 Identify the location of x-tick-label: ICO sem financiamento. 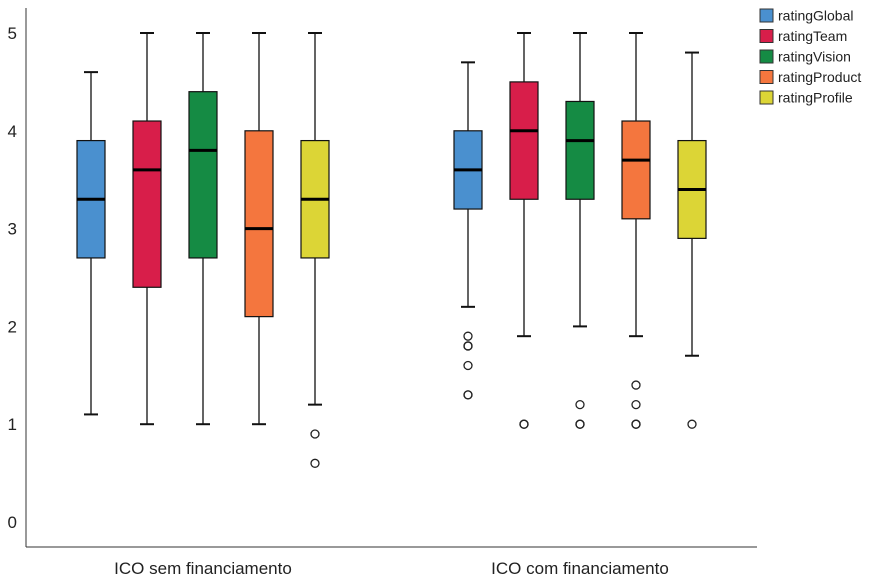
(203, 568).